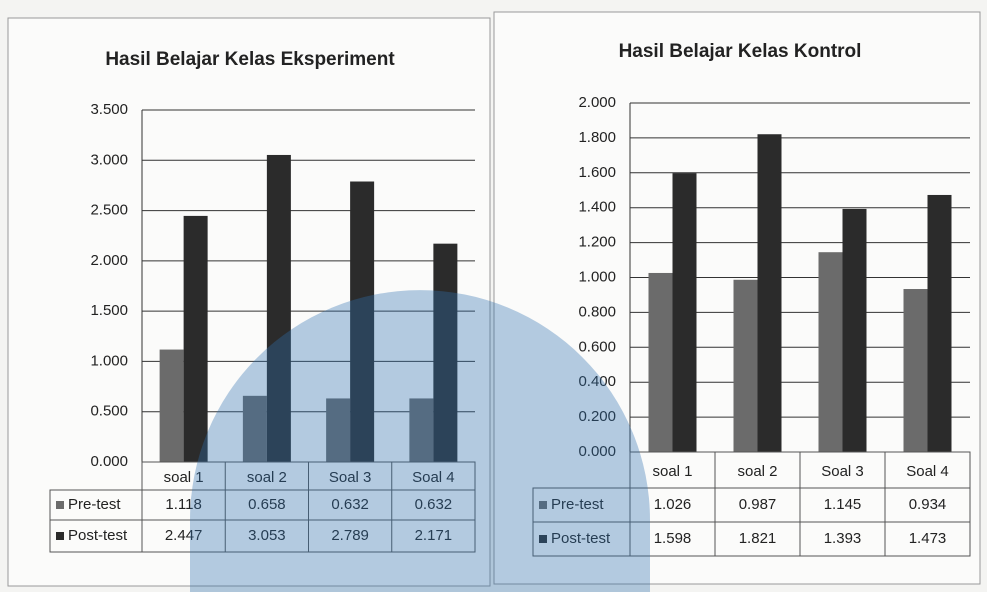 The height and width of the screenshot is (592, 987). I want to click on table-value: 3.053, so click(267, 535).